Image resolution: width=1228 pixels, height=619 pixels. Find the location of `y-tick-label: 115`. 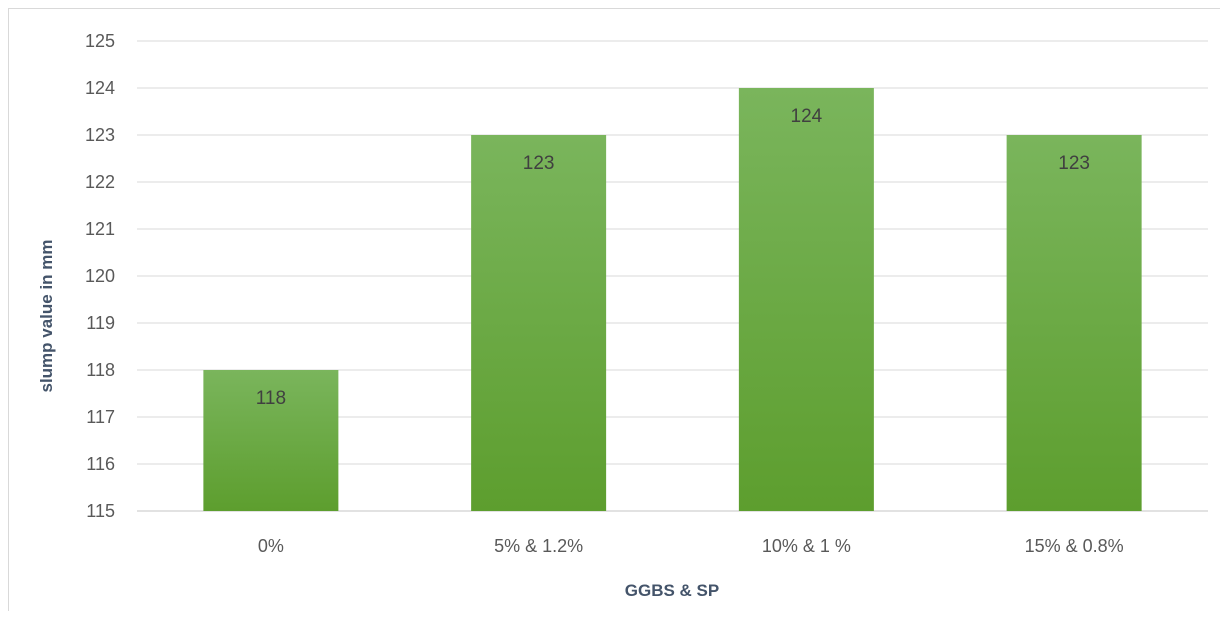

y-tick-label: 115 is located at coordinates (100, 511).